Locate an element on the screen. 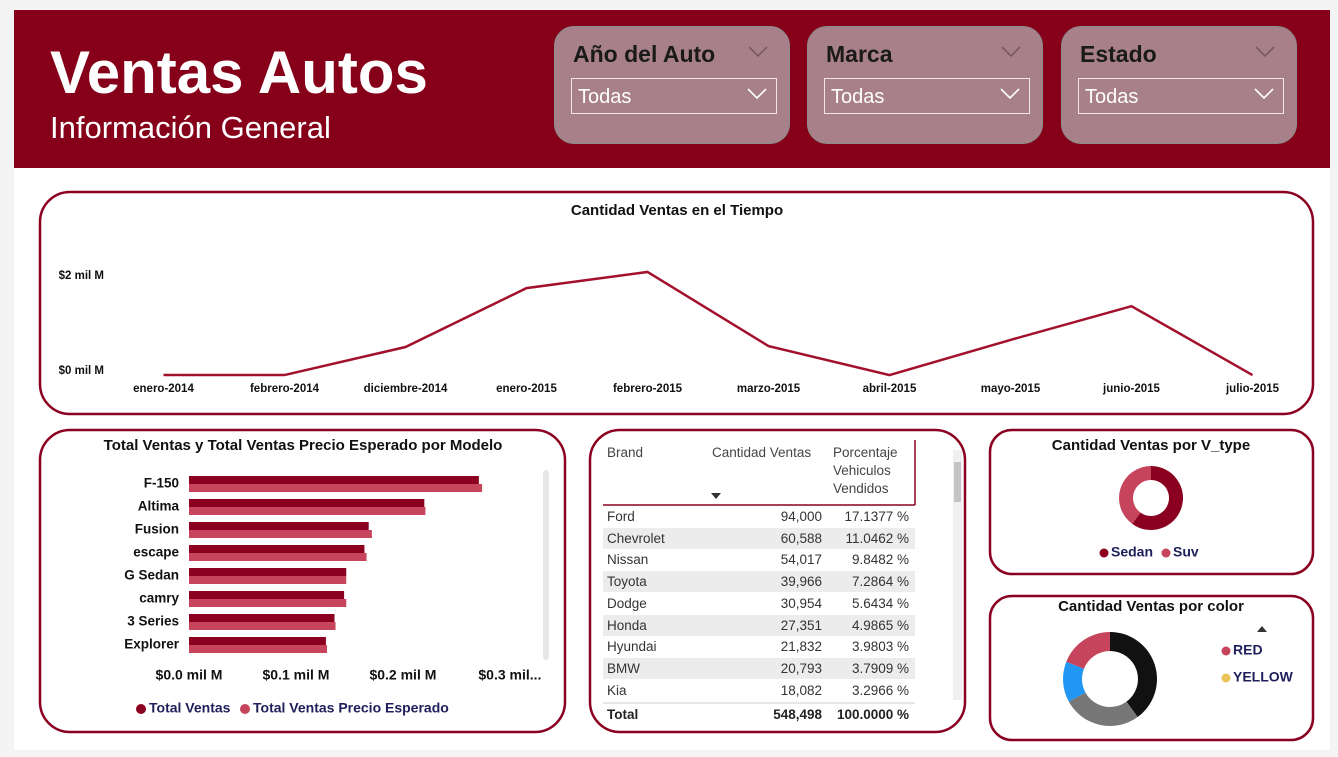  y-tick-label: F-150 is located at coordinates (161, 483).